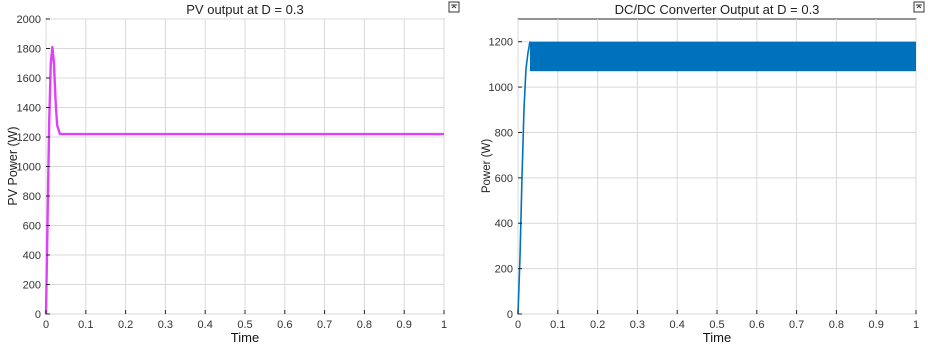  What do you see at coordinates (717, 9) in the screenshot?
I see `chart-title: DC/DC Converter Output at D = 0.3` at bounding box center [717, 9].